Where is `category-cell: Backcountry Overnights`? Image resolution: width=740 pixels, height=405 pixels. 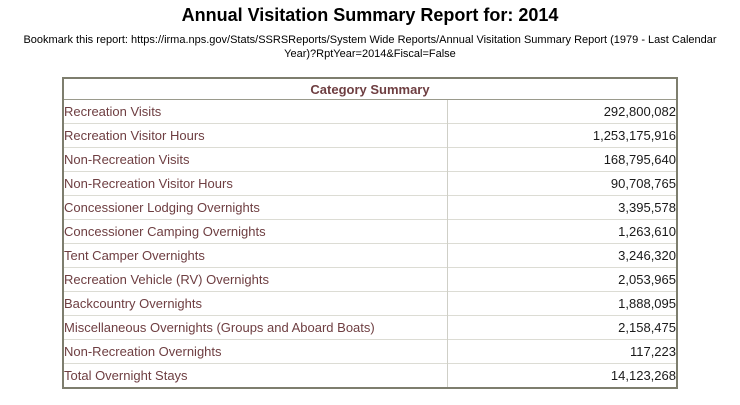
category-cell: Backcountry Overnights is located at coordinates (255, 303).